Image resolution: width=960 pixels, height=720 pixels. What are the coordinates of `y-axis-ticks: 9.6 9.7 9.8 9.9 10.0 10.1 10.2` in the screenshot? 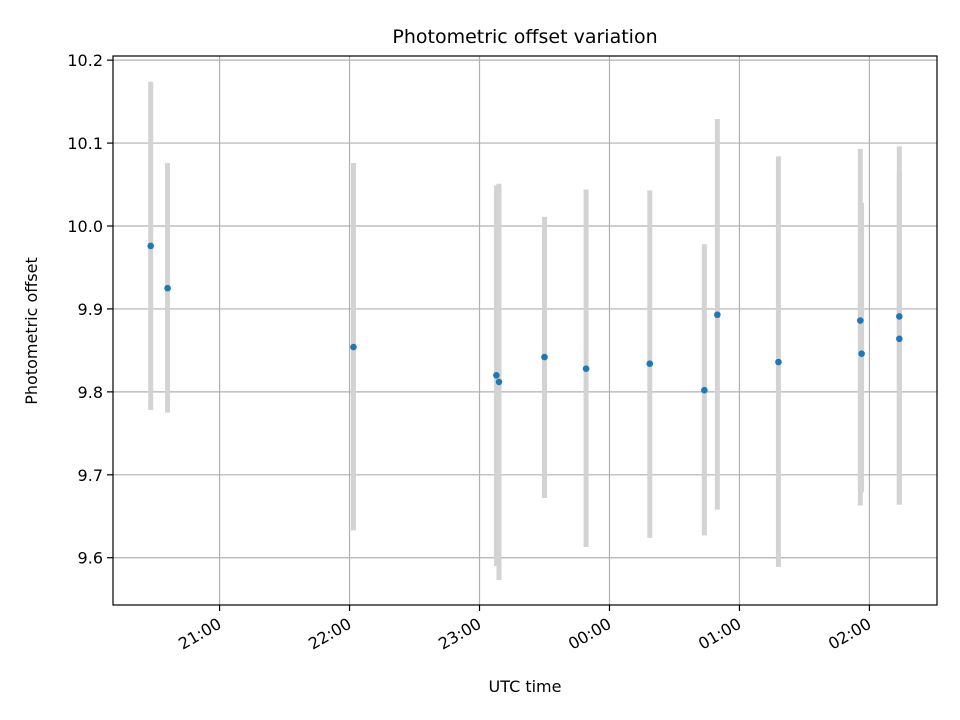 It's located at (90, 309).